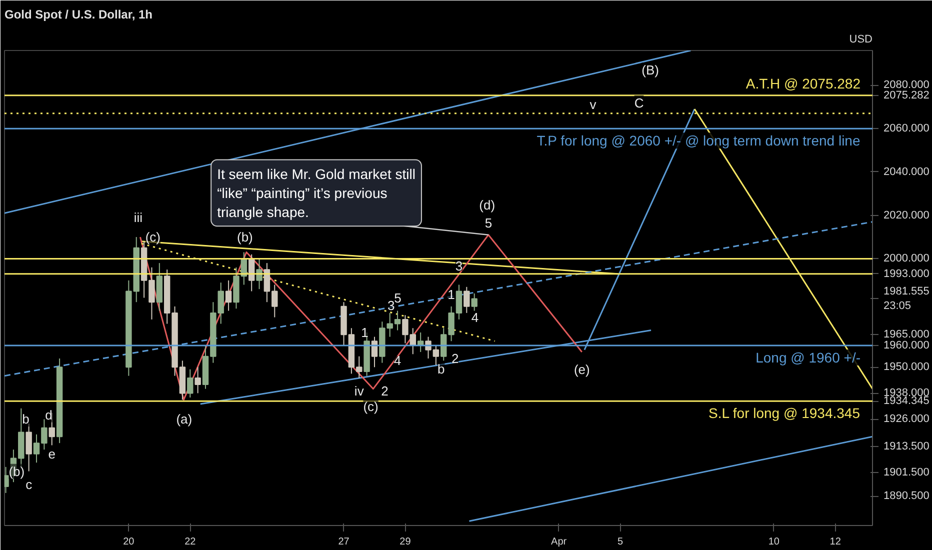 This screenshot has width=932, height=550. I want to click on y-axis-title: USD, so click(861, 40).